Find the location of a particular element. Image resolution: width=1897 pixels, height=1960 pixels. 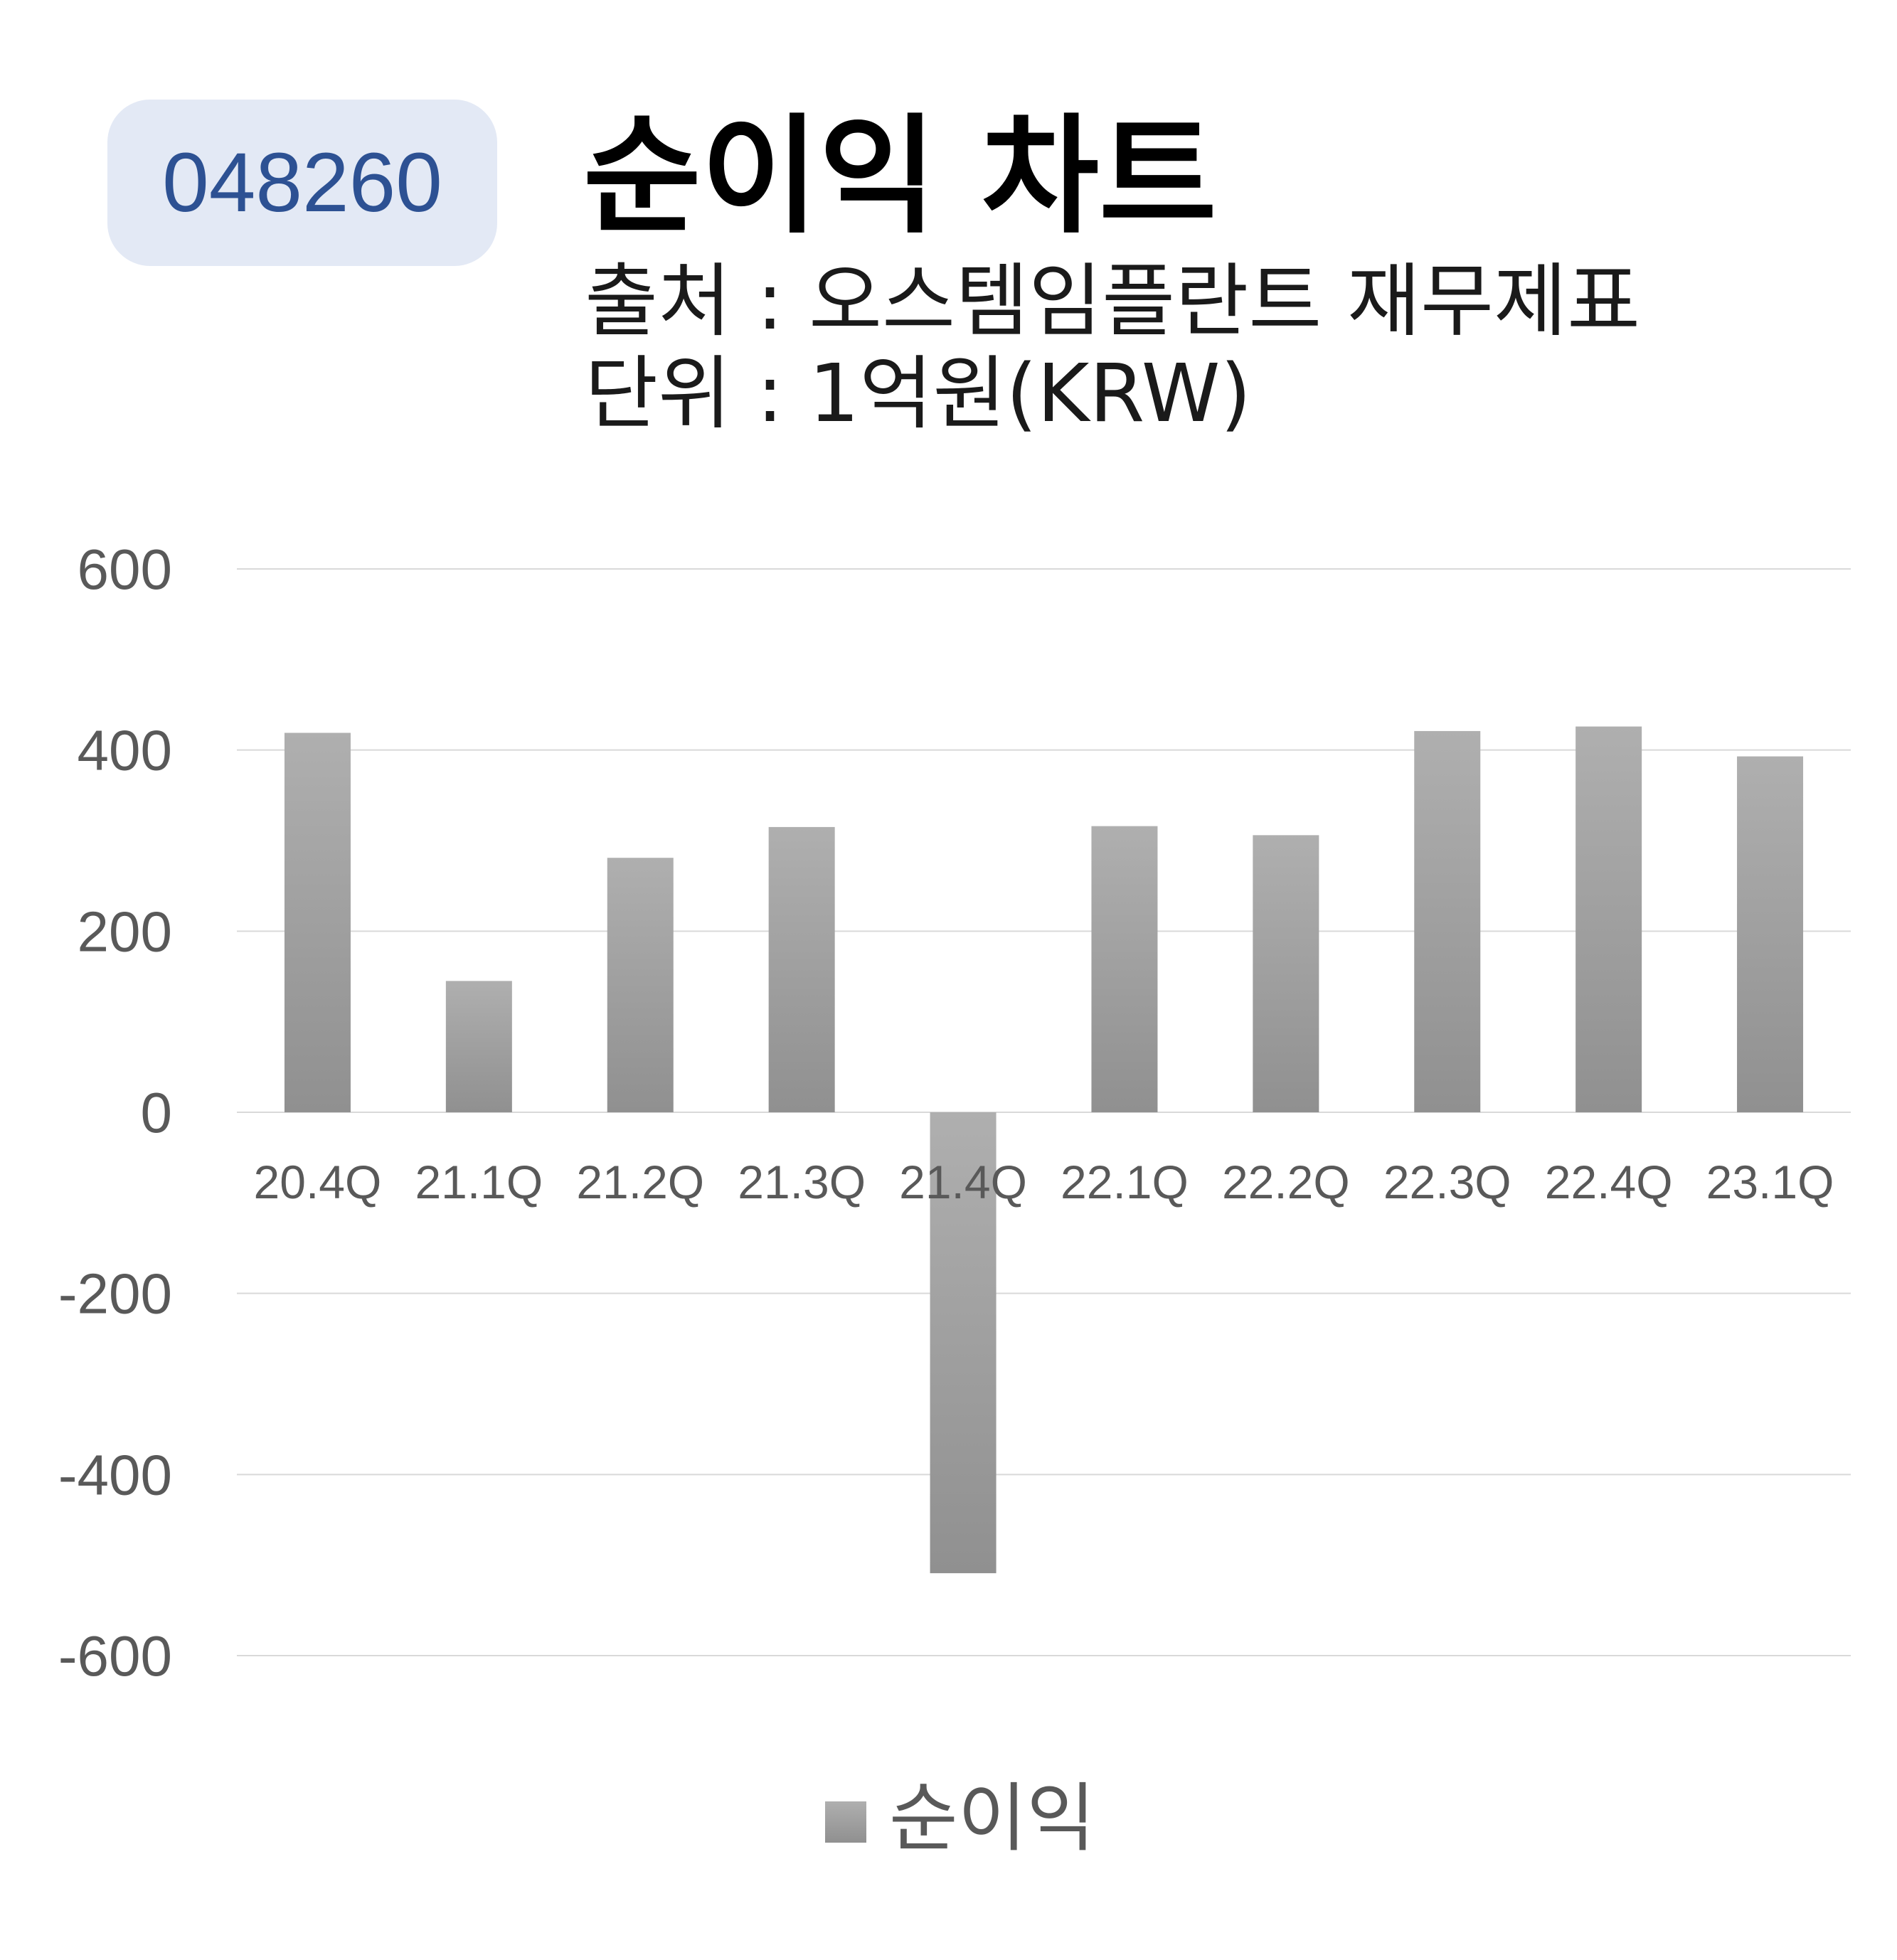

unit-note: 단위 : 1억원(KRW) is located at coordinates (919, 394).